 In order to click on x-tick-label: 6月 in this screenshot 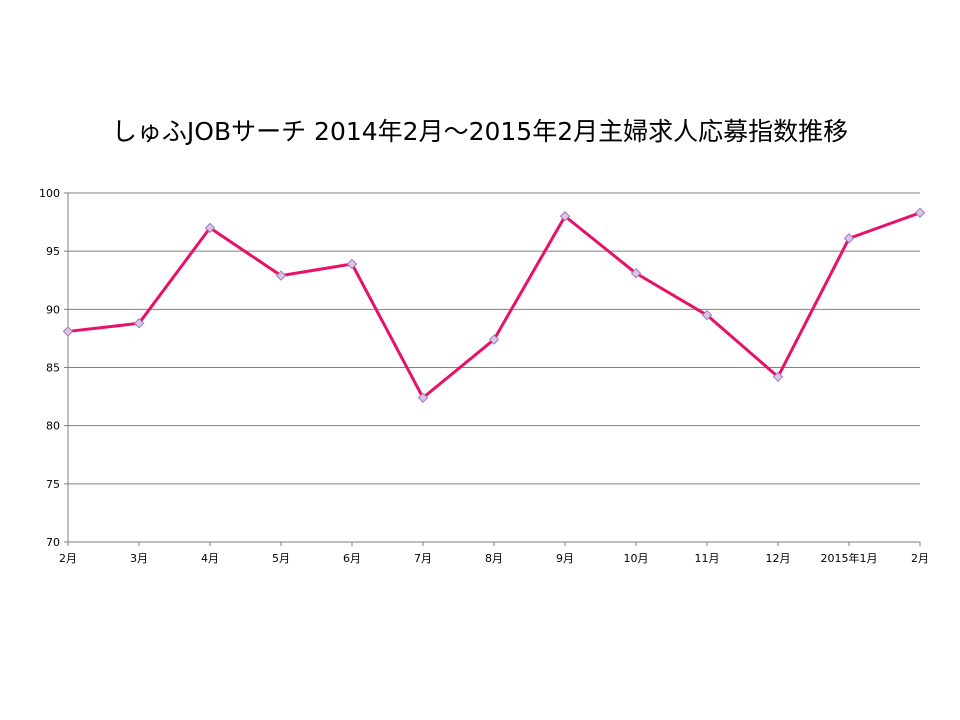, I will do `click(352, 558)`.